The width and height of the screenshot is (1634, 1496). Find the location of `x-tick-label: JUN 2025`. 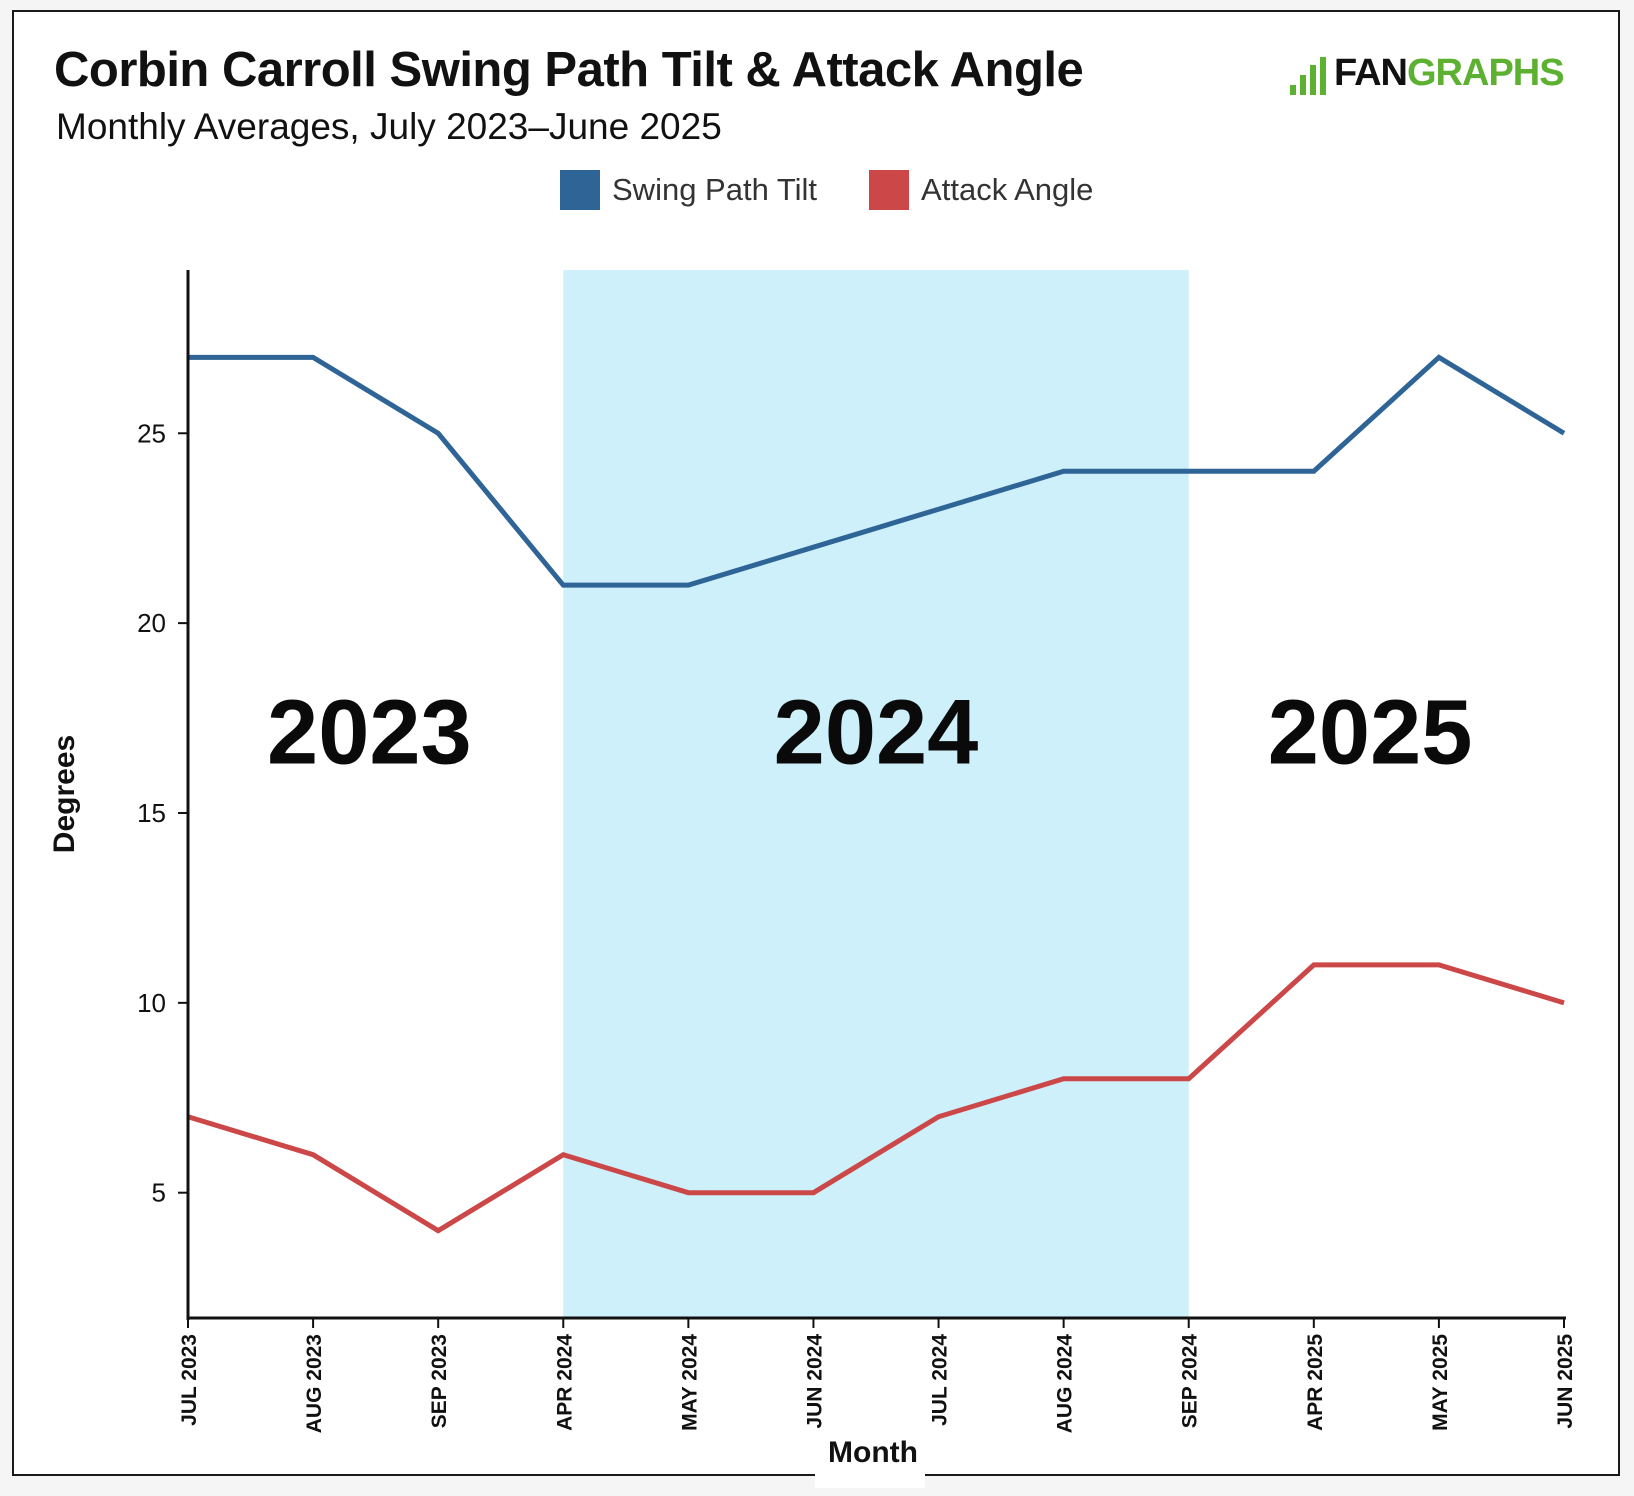

x-tick-label: JUN 2025 is located at coordinates (1565, 1381).